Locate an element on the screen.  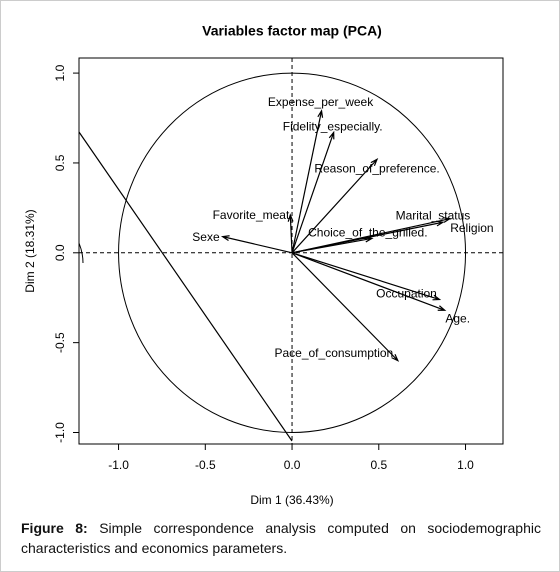
arrow-label: Marital_status is located at coordinates (433, 215).